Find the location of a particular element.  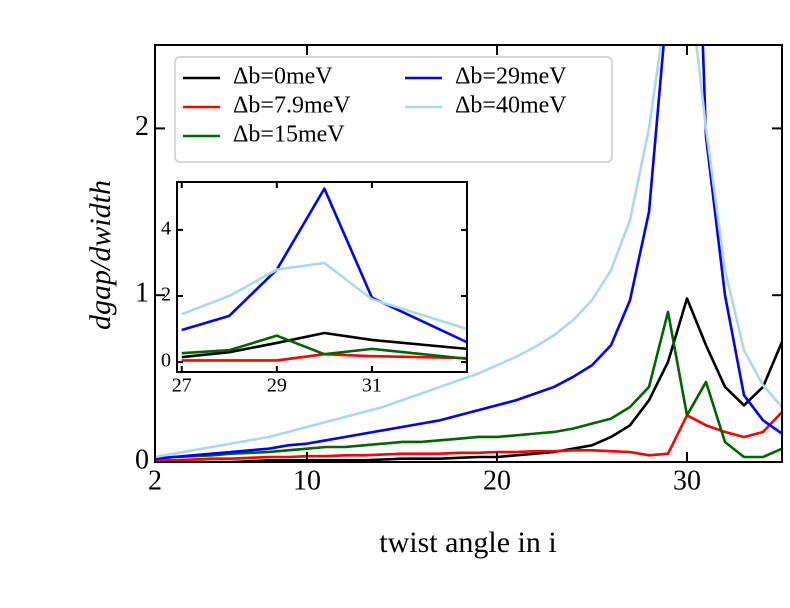

legend-box is located at coordinates (393, 109).